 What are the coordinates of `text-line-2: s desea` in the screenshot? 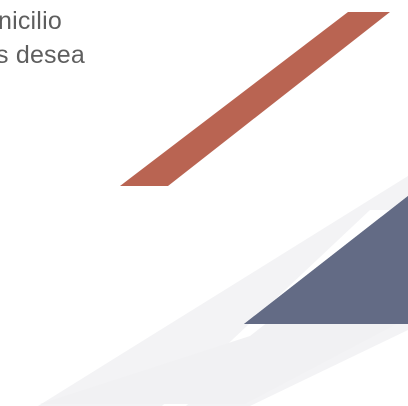 It's located at (42, 55).